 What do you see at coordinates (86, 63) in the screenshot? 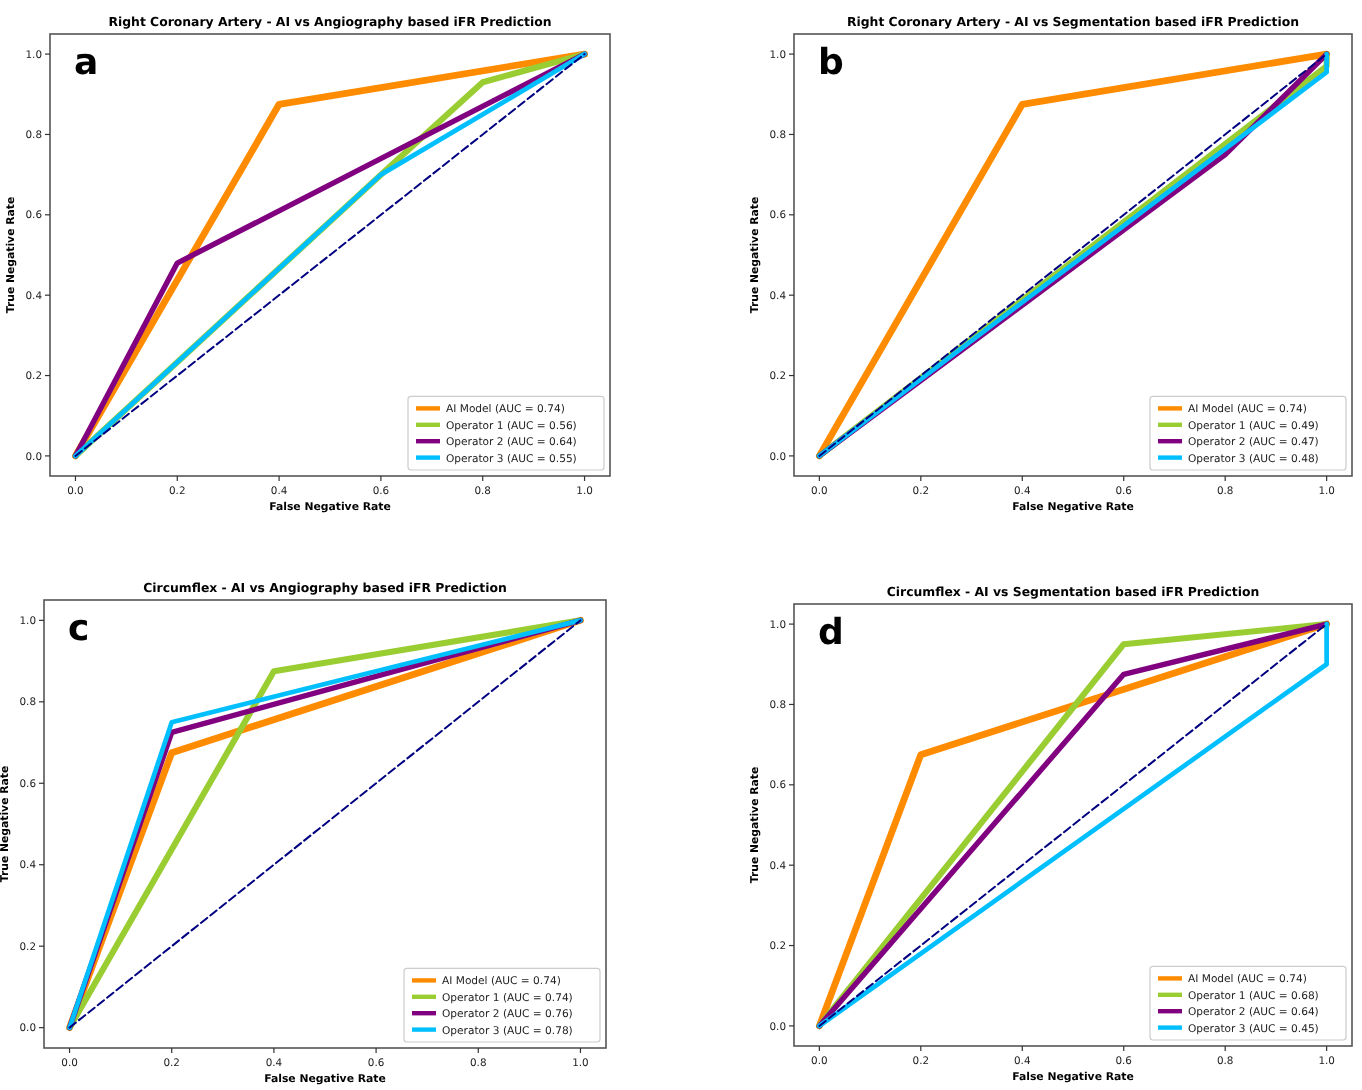
I see `annotation: a` at bounding box center [86, 63].